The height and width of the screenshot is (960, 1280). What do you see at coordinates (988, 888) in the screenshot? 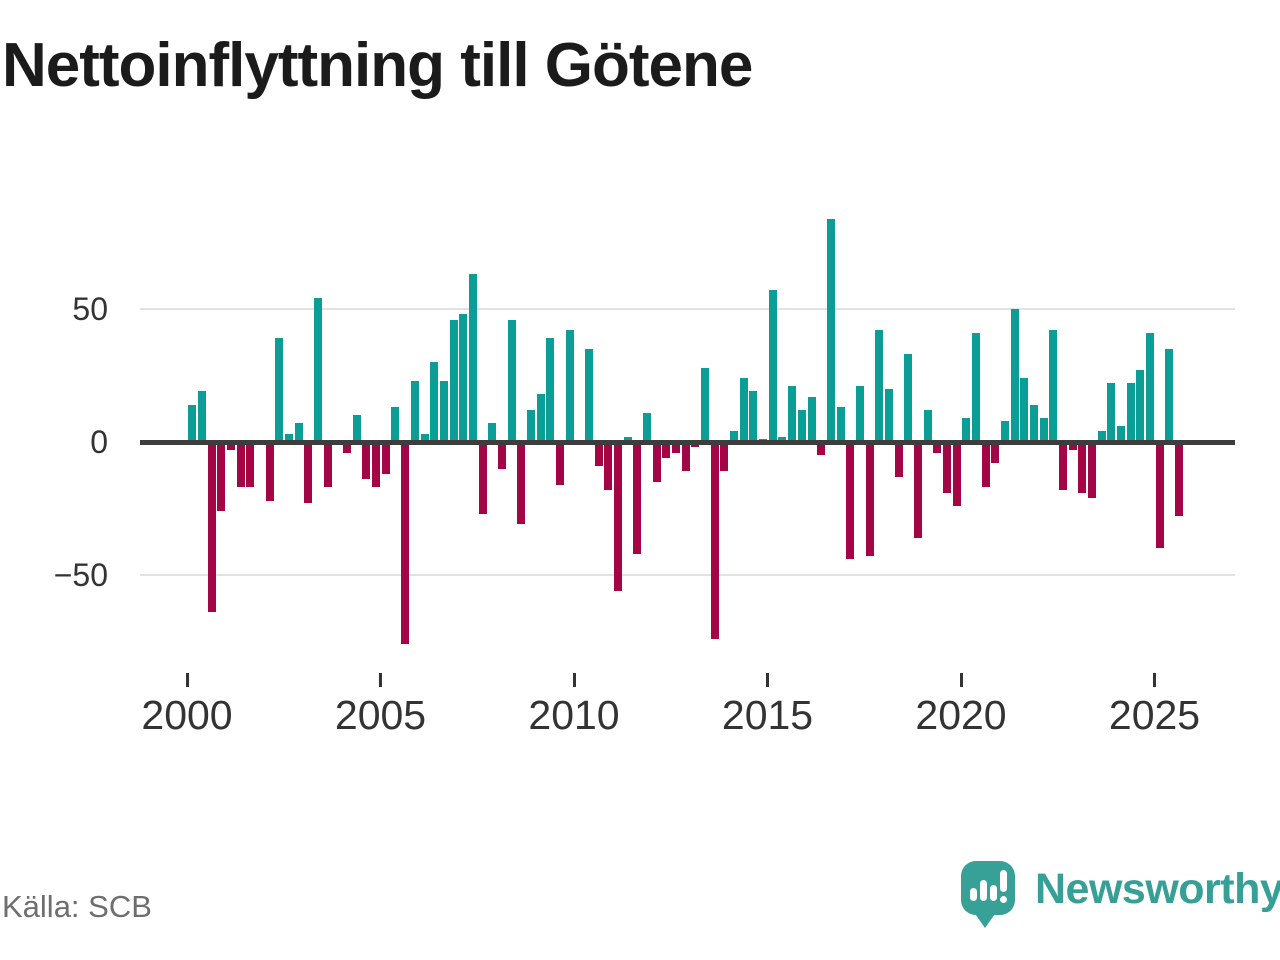
I see `logo-bubble-icon` at bounding box center [988, 888].